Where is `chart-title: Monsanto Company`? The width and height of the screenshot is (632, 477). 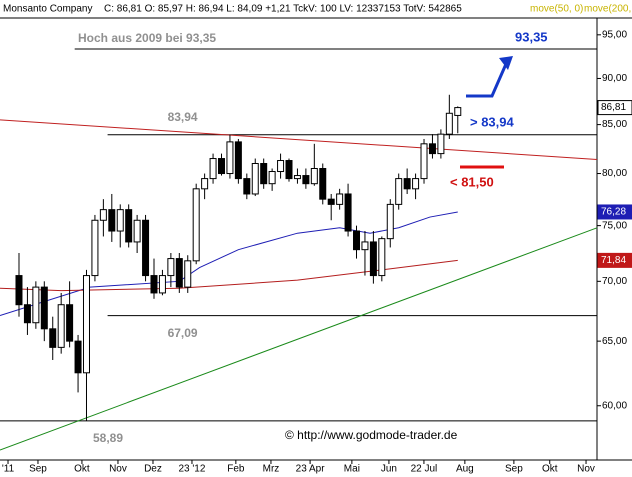
chart-title: Monsanto Company is located at coordinates (48, 9).